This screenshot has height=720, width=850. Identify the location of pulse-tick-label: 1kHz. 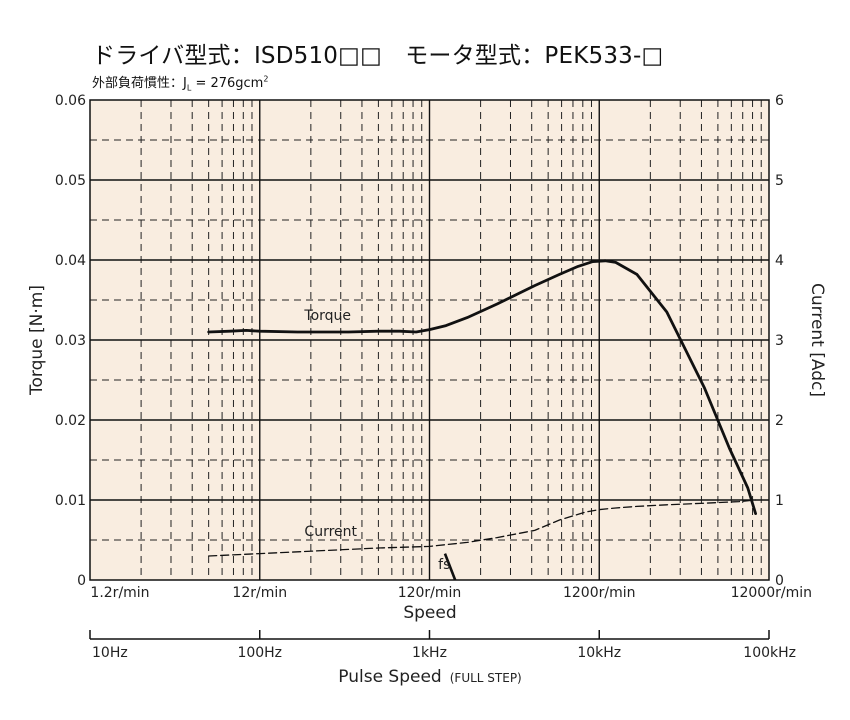
(429, 653).